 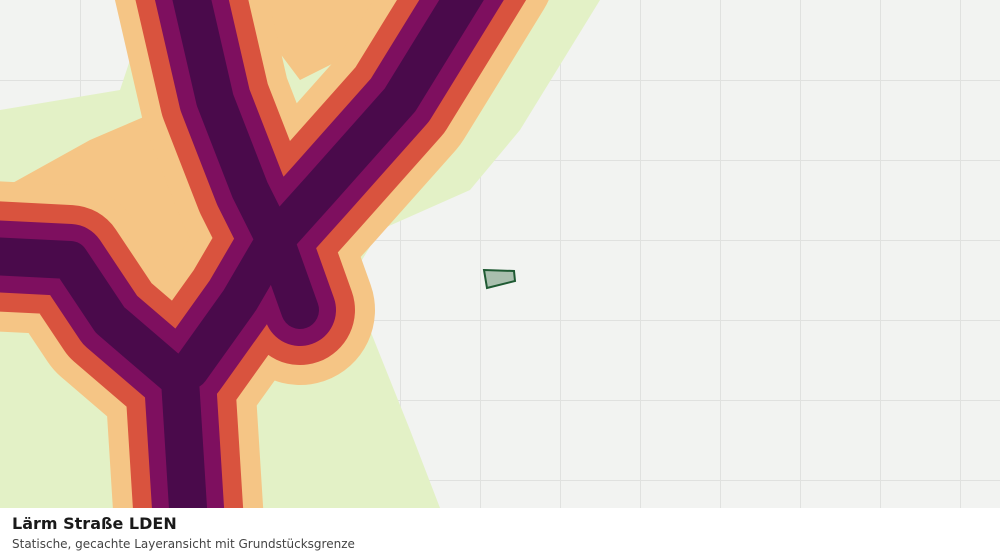 I want to click on layer-title: Lärm Straße LDEN, so click(x=94, y=523).